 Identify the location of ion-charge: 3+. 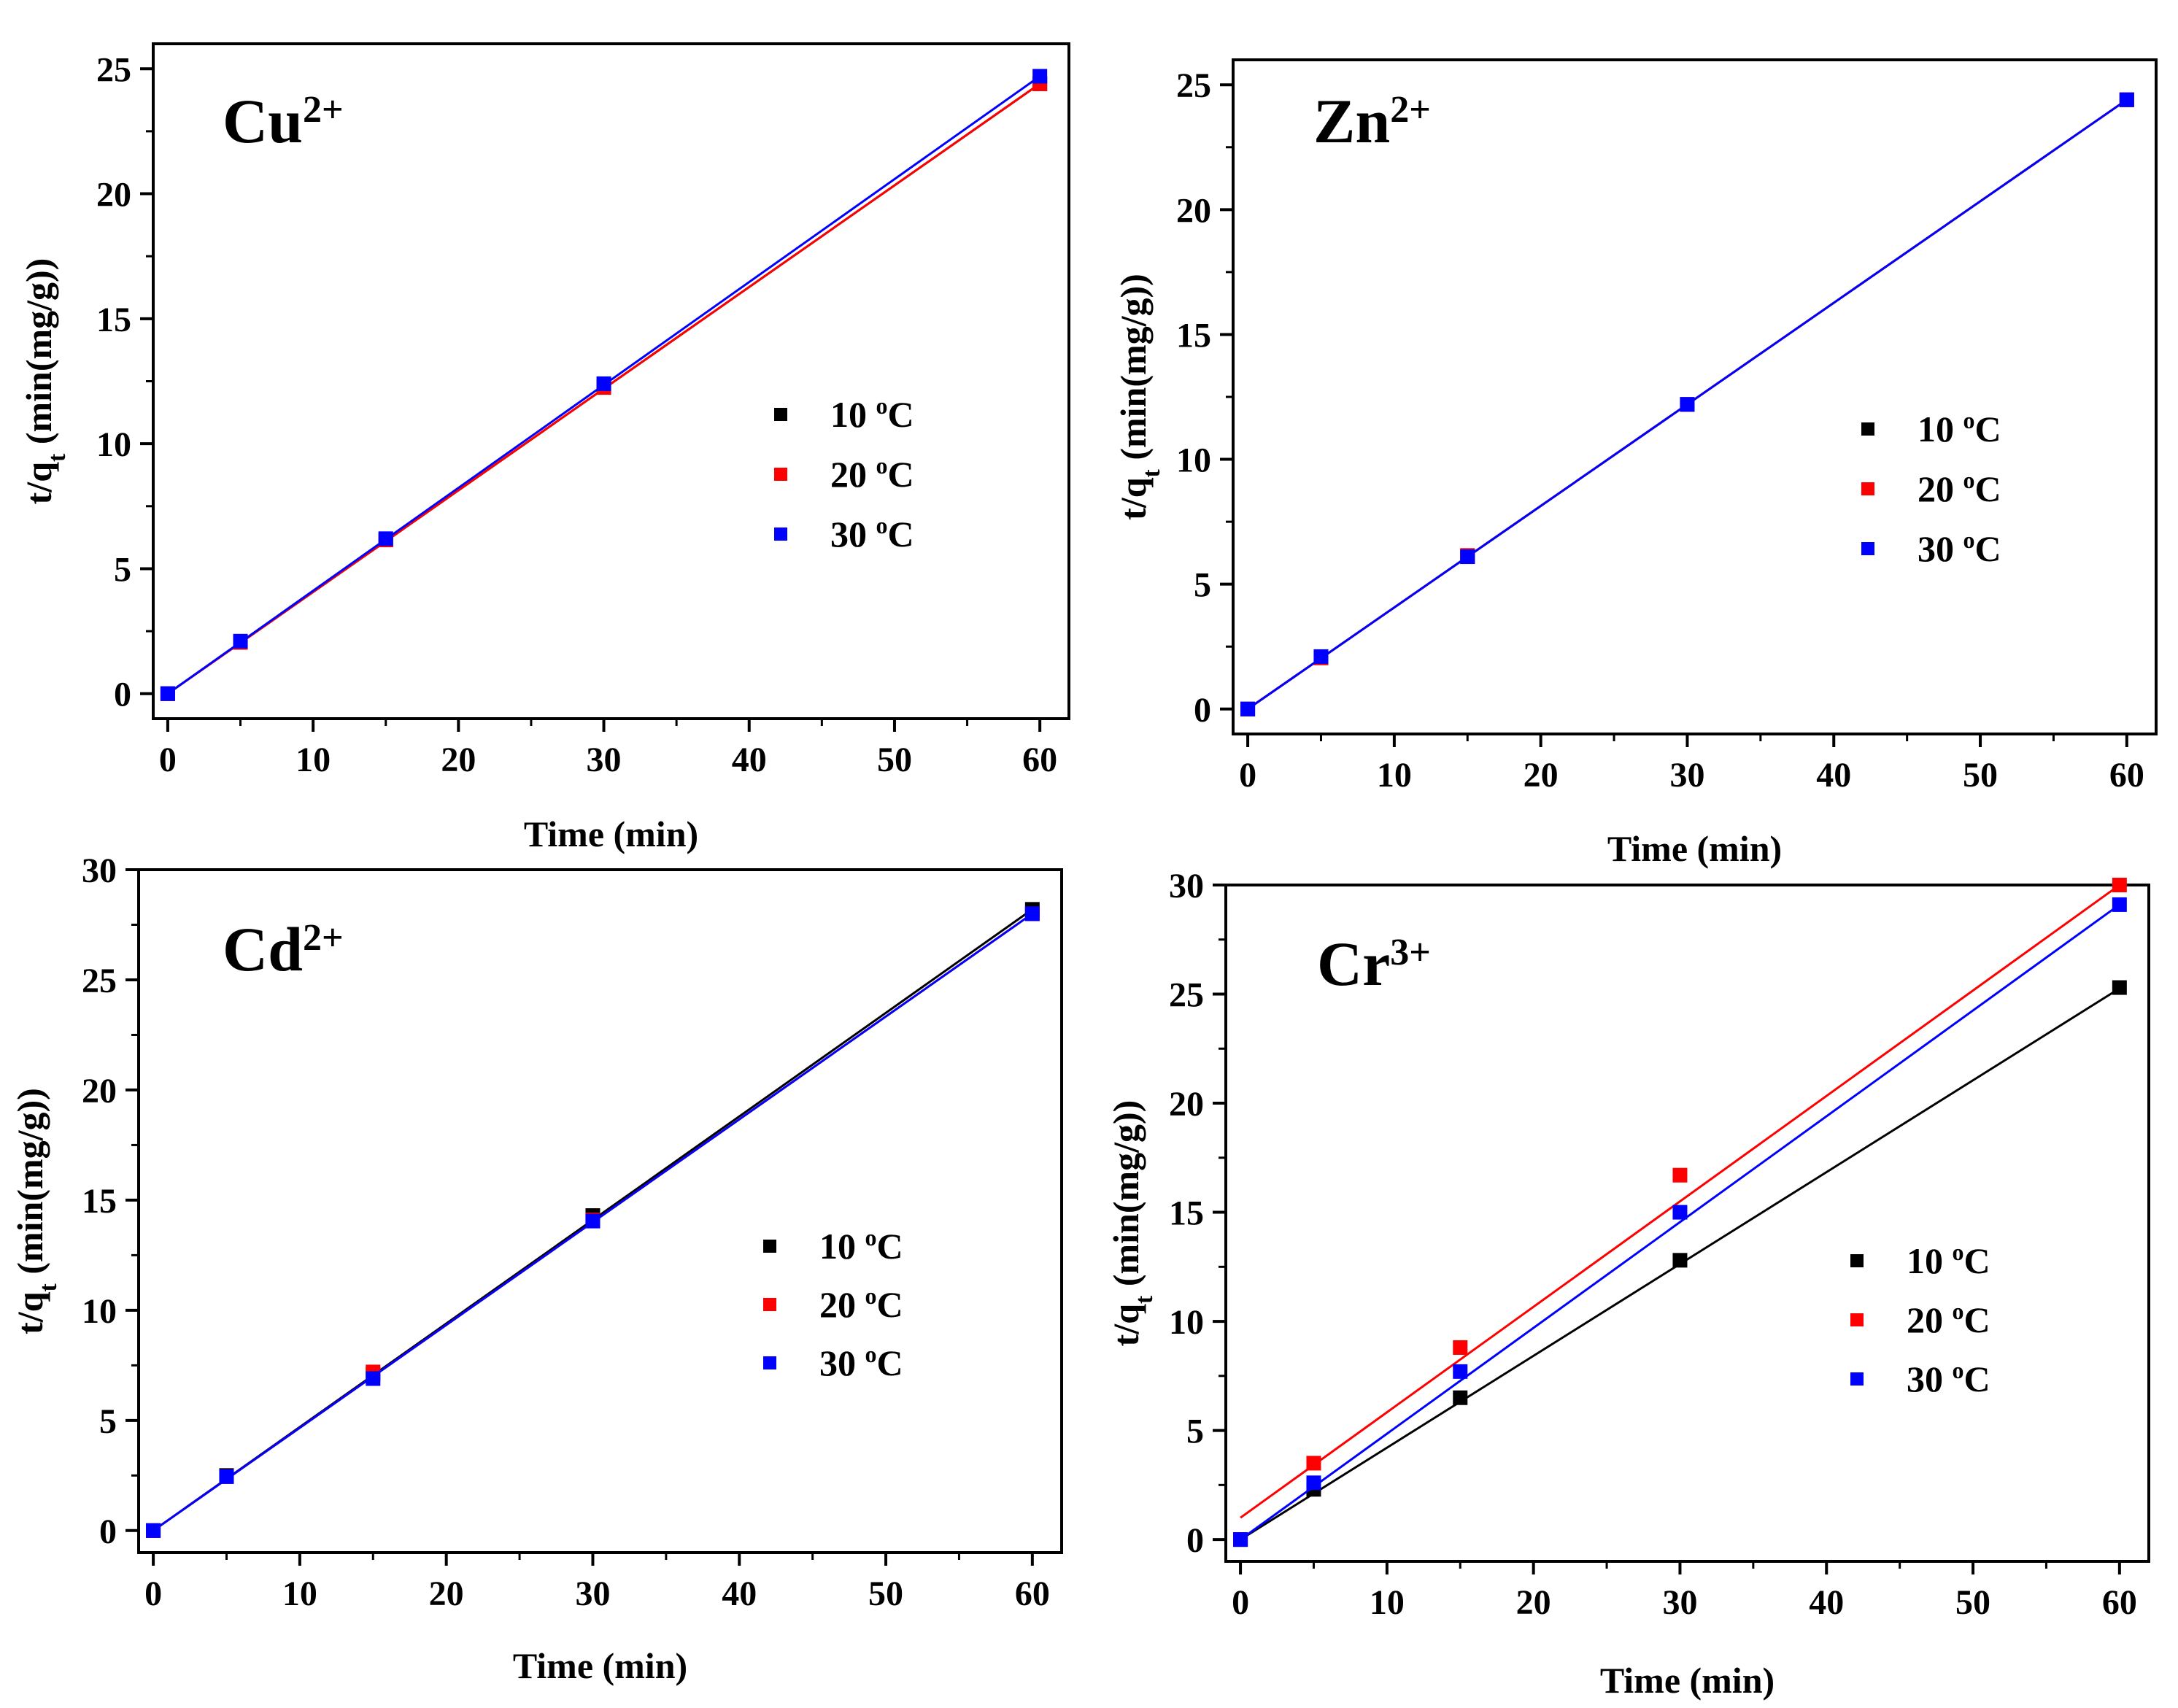
(1410, 952).